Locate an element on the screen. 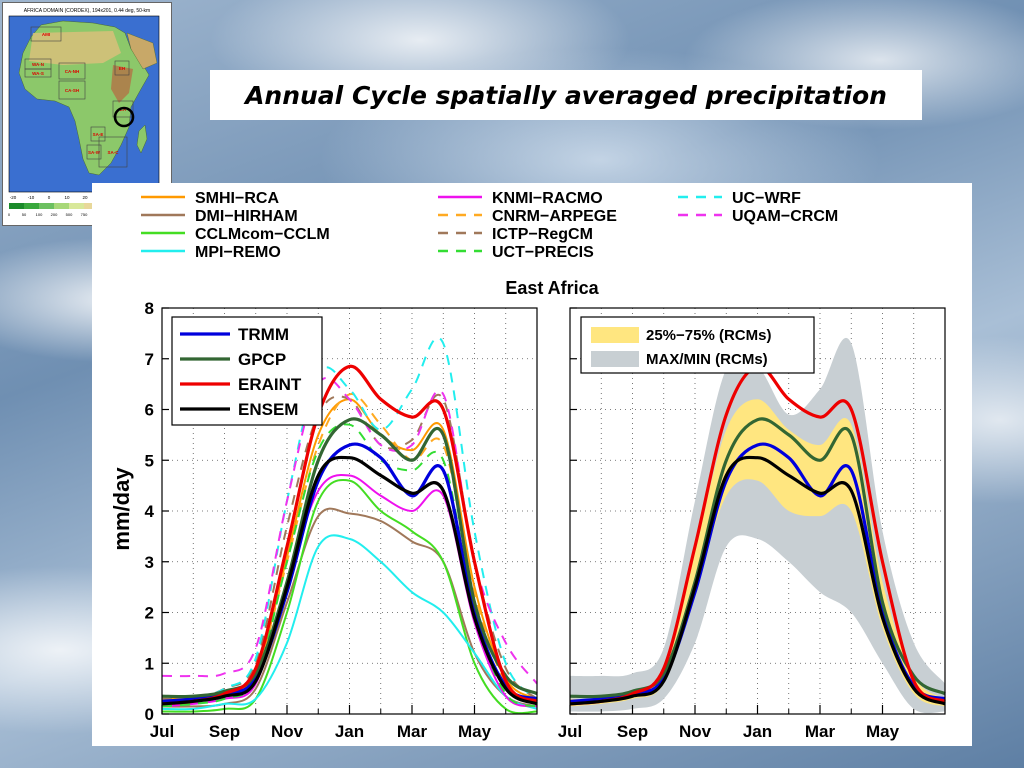 This screenshot has width=1024, height=768. map-region-label: CA-SH is located at coordinates (72, 90).